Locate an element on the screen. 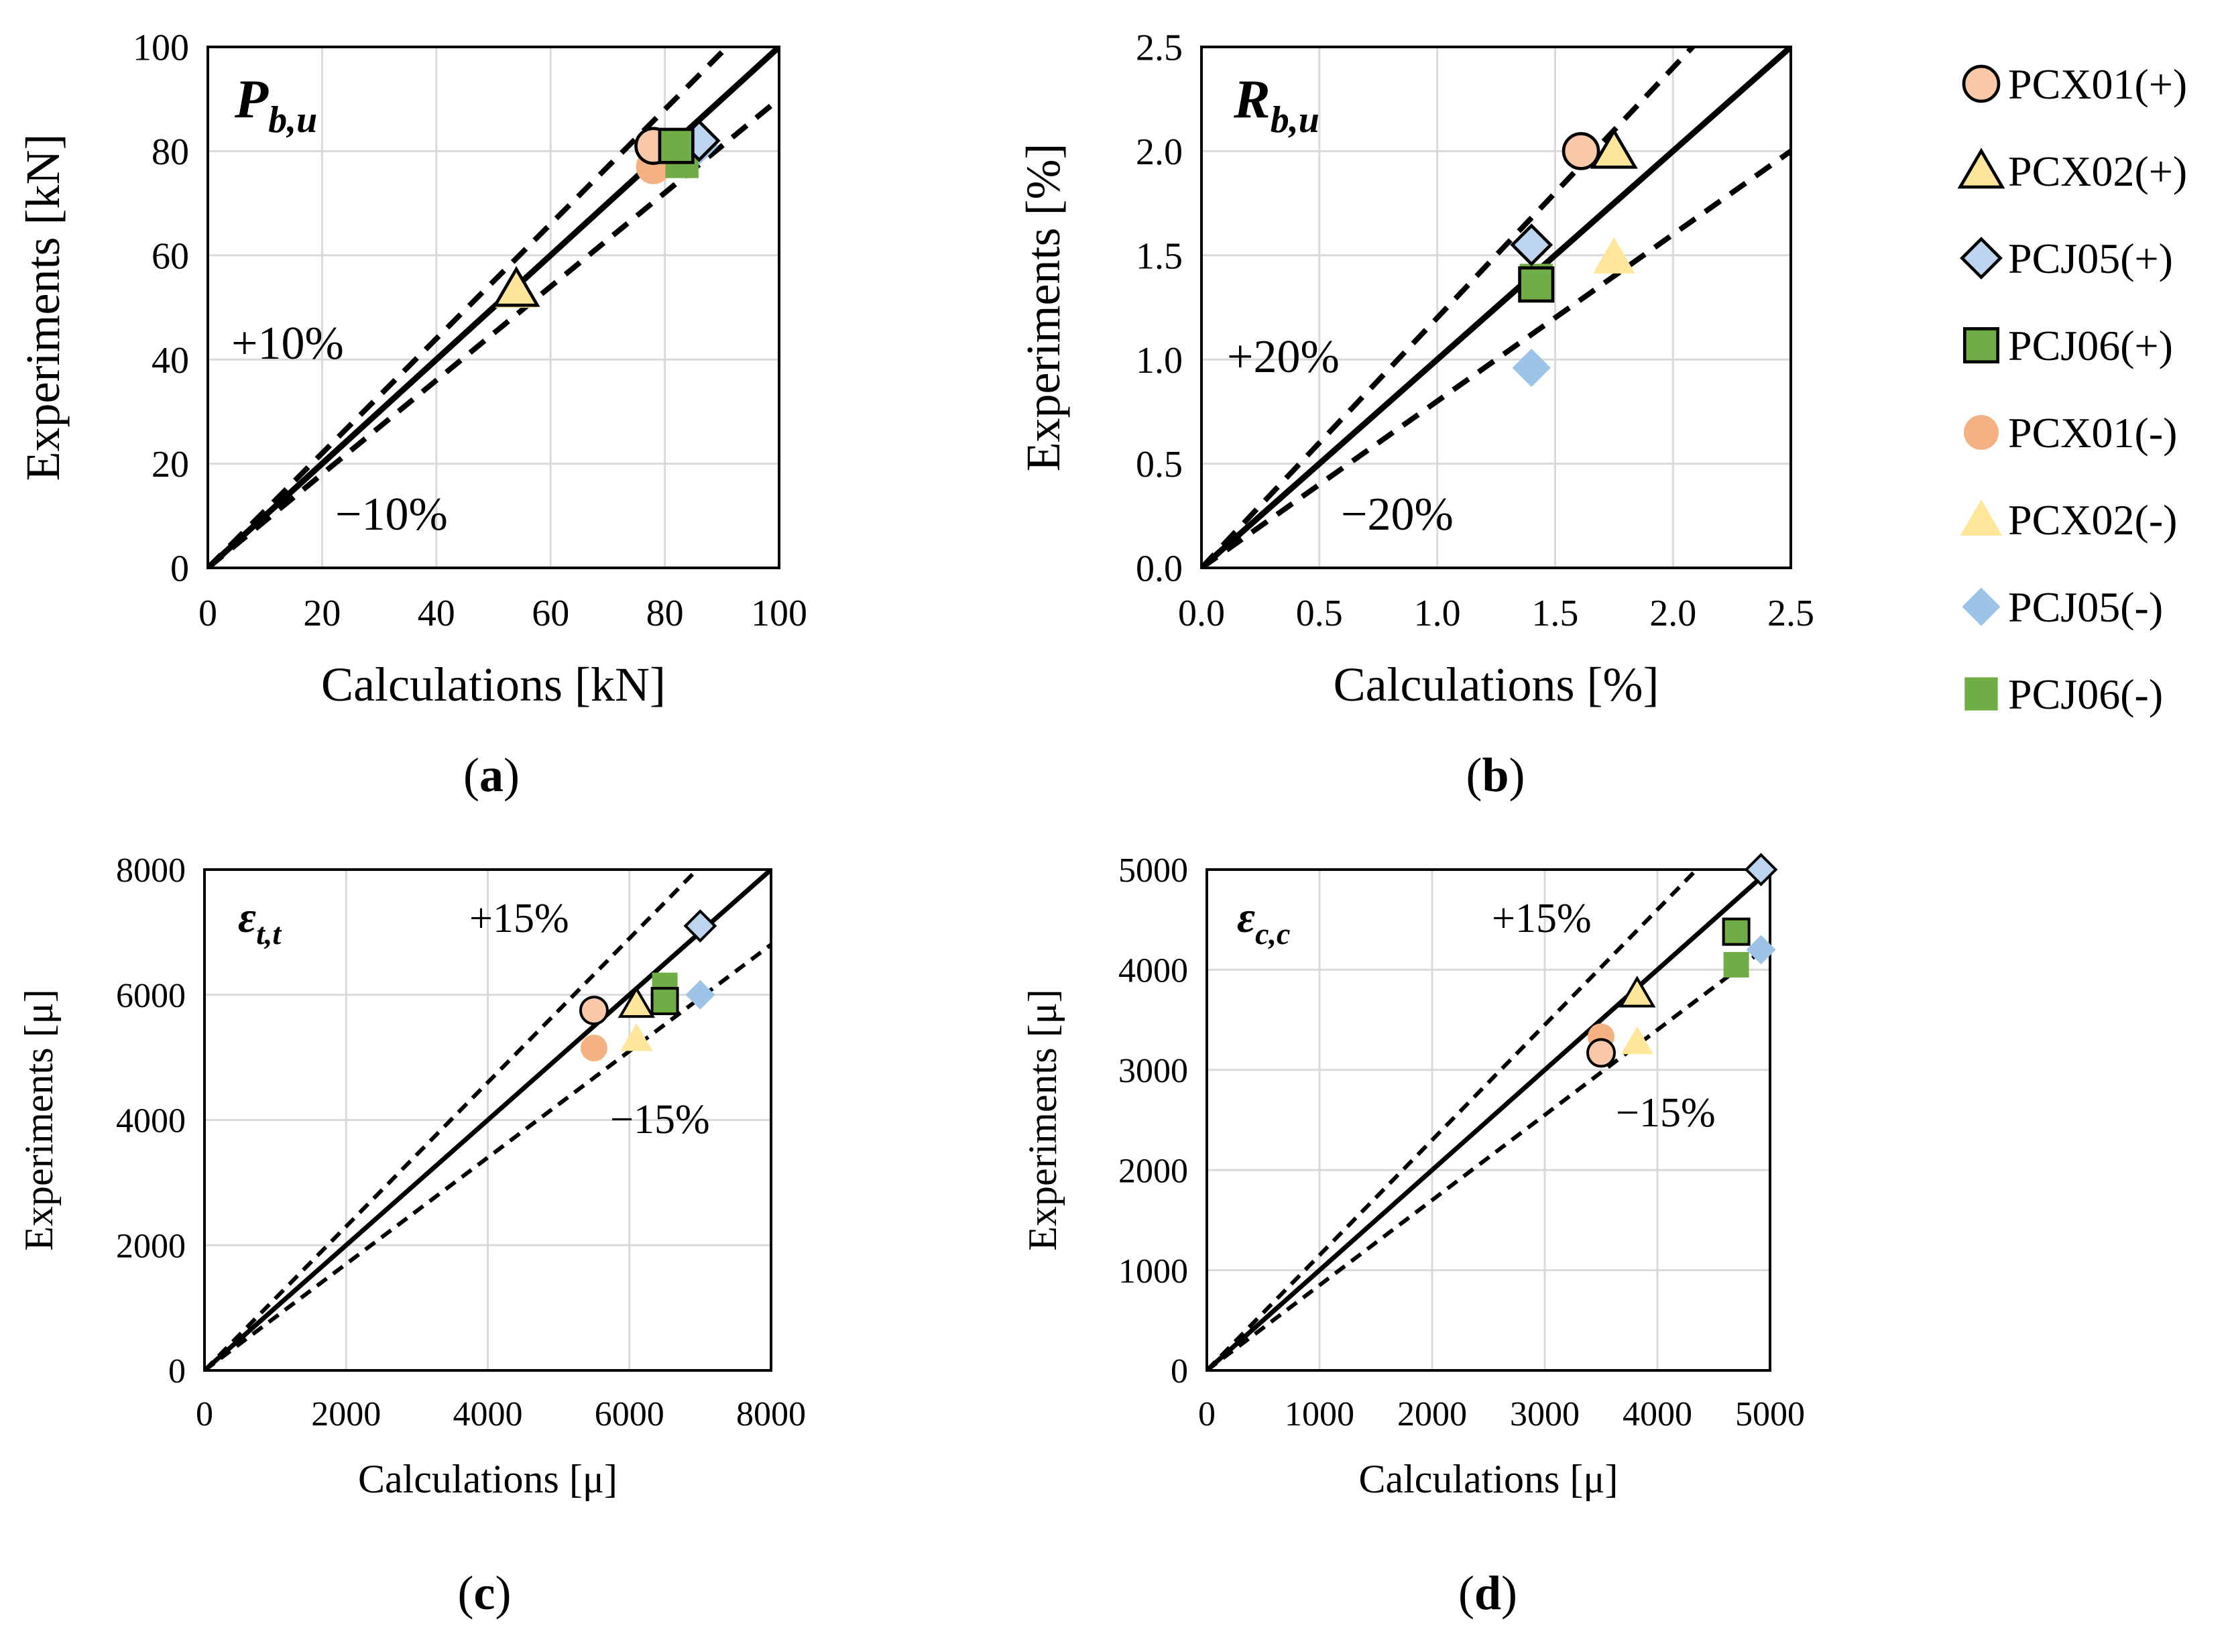 Image resolution: width=2234 pixels, height=1652 pixels. y-tick-label: 60 is located at coordinates (170, 256).